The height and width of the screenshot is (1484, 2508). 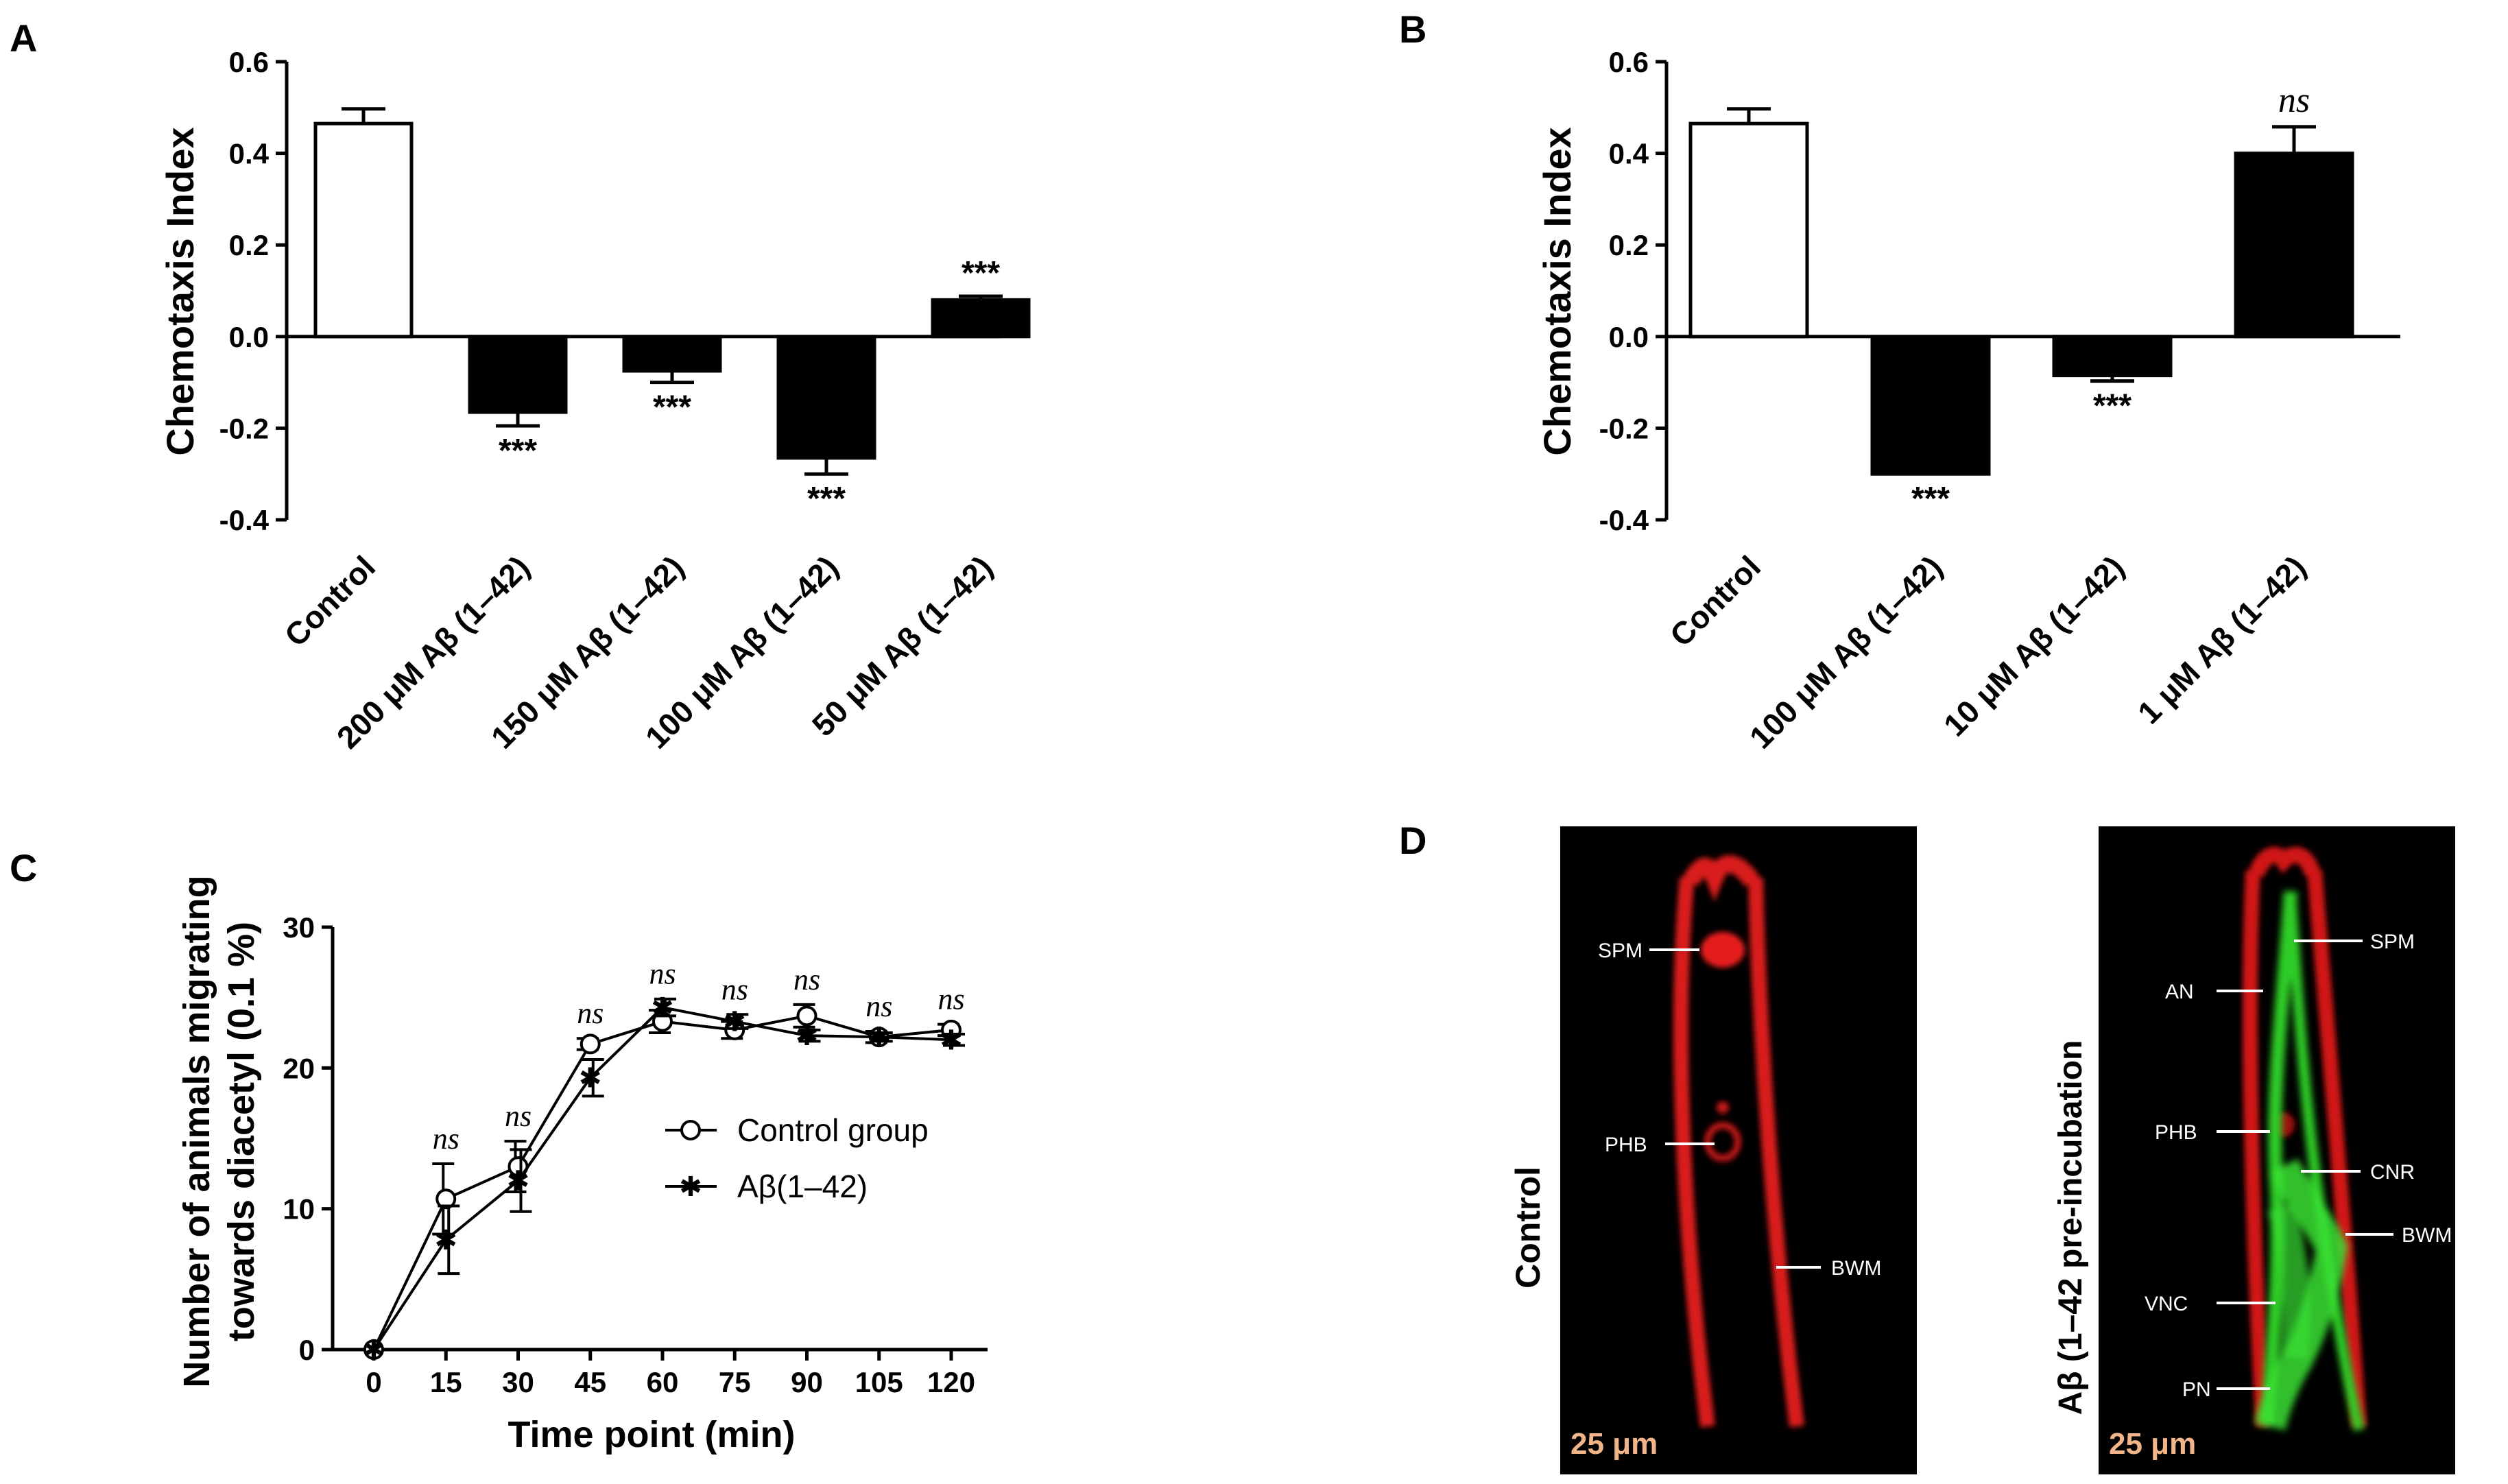 What do you see at coordinates (802, 1186) in the screenshot?
I see `legend-label: Aβ(1–42)` at bounding box center [802, 1186].